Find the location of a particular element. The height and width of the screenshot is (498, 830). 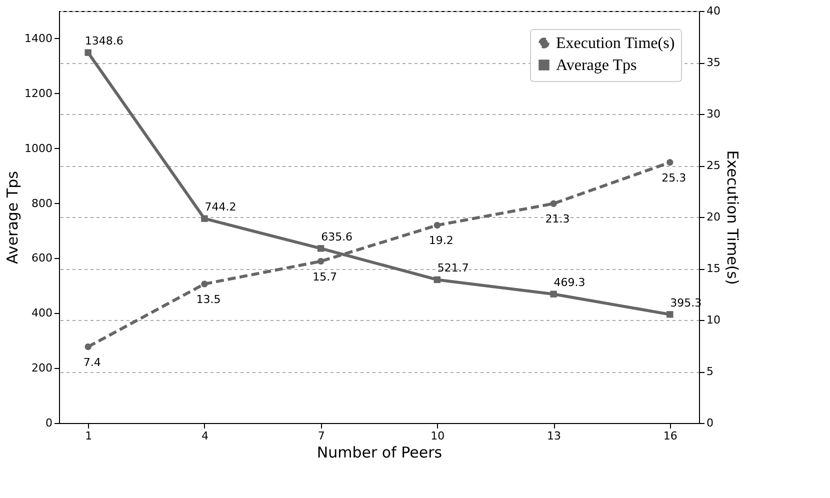

y2-tick-label: 35 is located at coordinates (713, 62).